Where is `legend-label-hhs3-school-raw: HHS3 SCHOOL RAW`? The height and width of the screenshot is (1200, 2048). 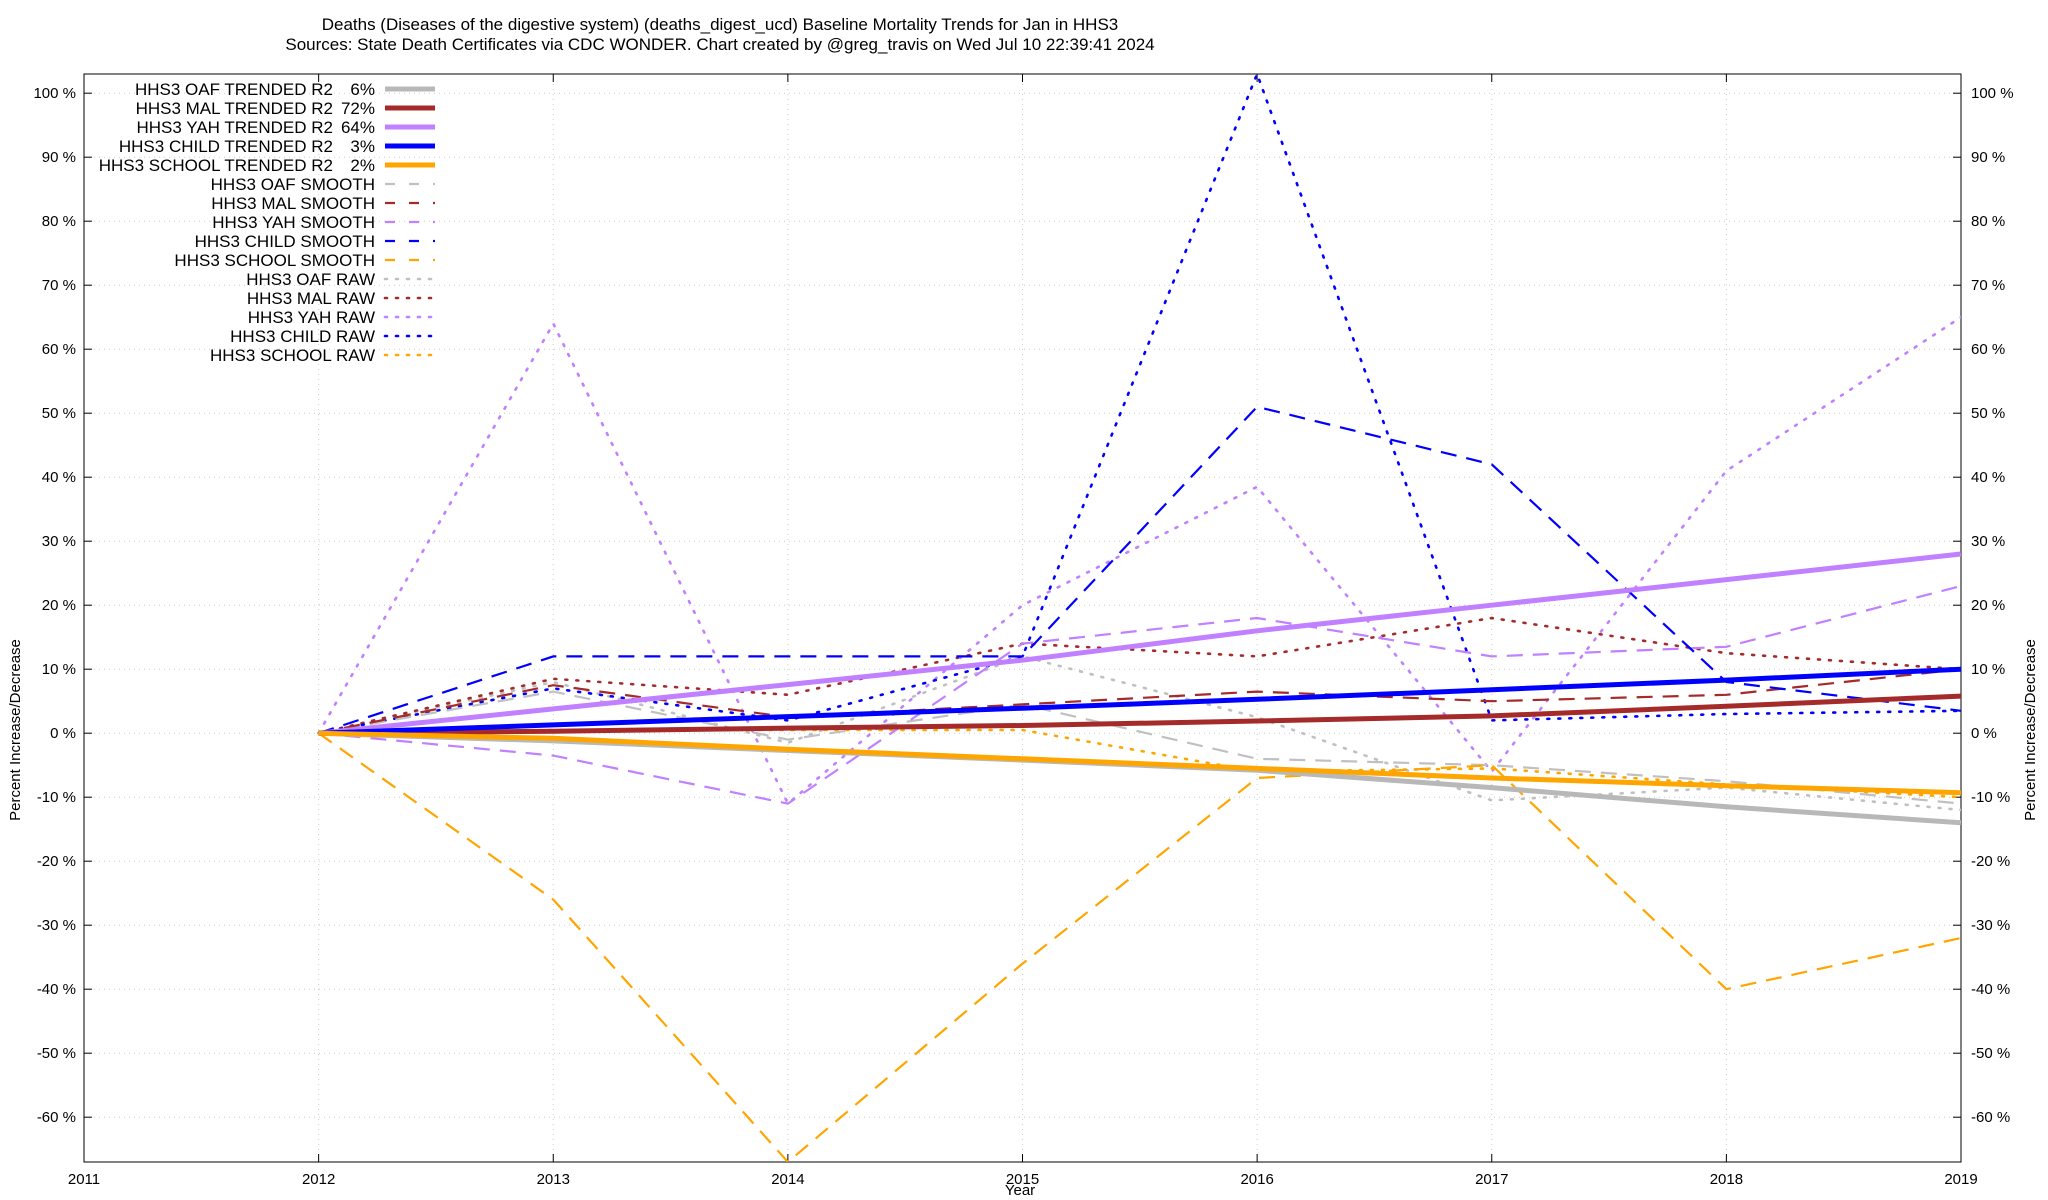
legend-label-hhs3-school-raw: HHS3 SCHOOL RAW is located at coordinates (292, 355).